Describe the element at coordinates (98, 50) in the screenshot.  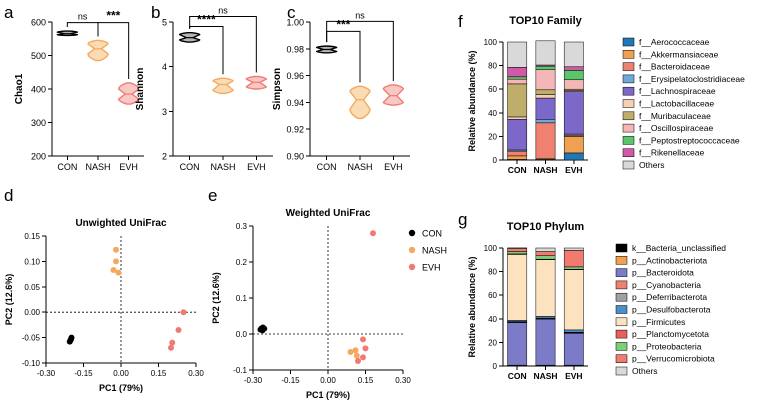
I see `violin-a-nash` at that location.